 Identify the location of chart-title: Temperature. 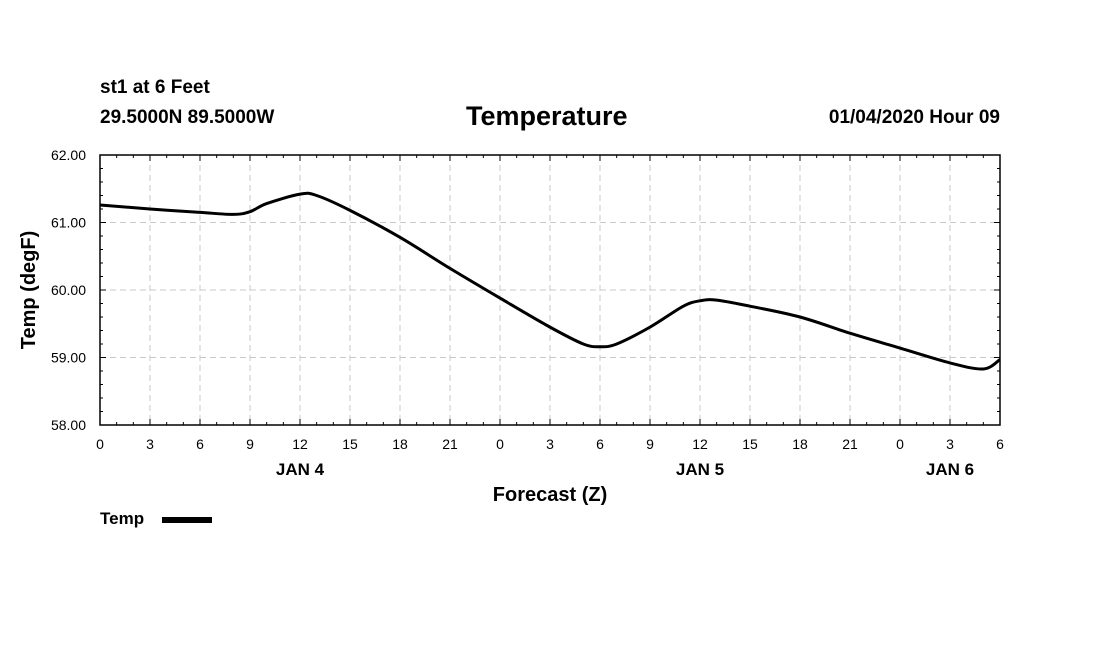
(547, 116).